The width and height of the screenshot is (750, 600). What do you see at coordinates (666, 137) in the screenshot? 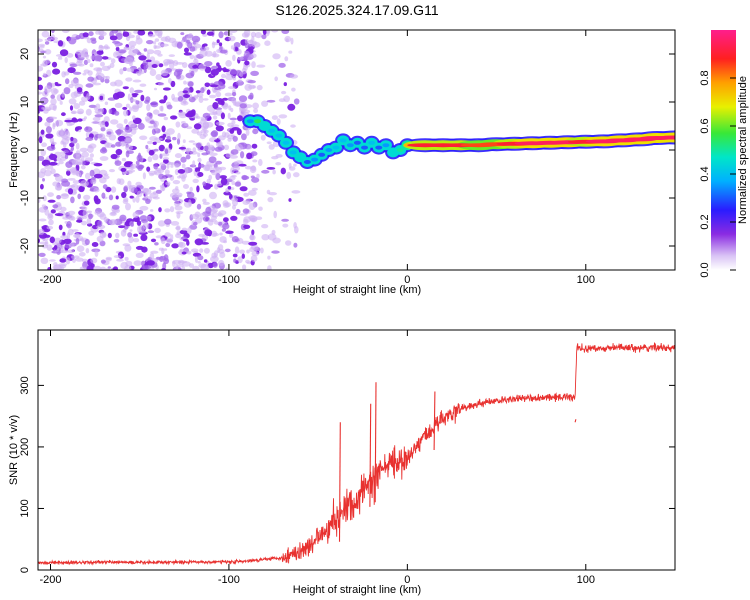
I see `ridge-point` at bounding box center [666, 137].